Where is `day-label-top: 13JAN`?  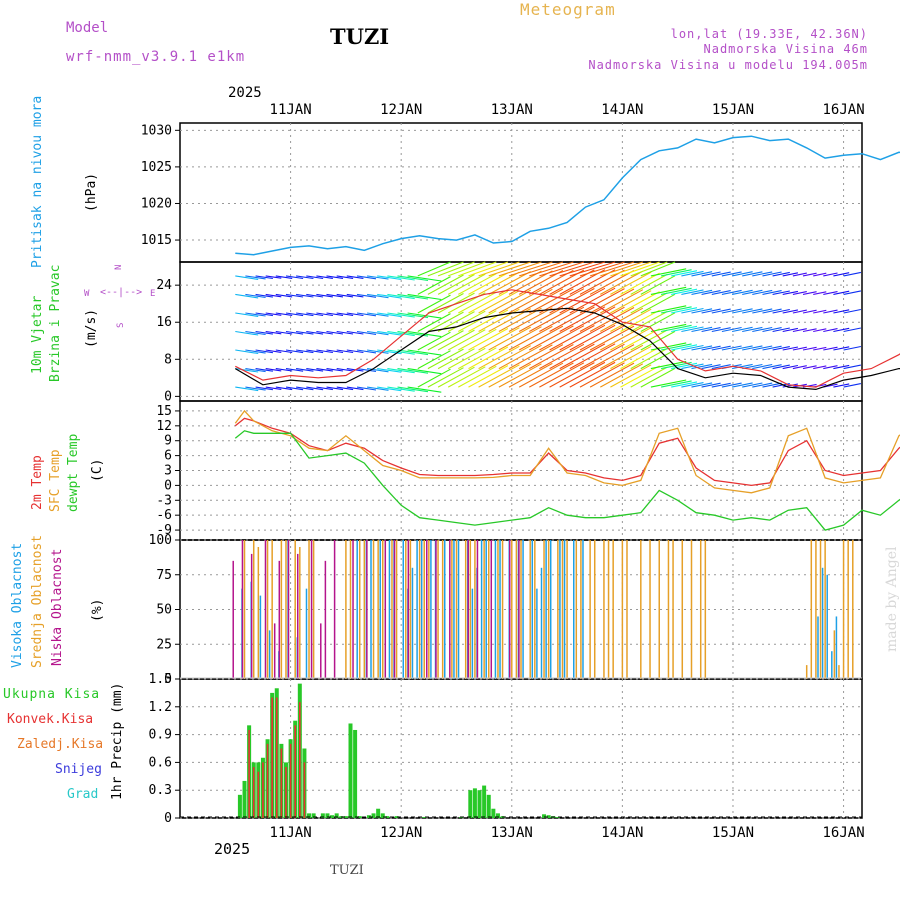 day-label-top: 13JAN is located at coordinates (512, 110).